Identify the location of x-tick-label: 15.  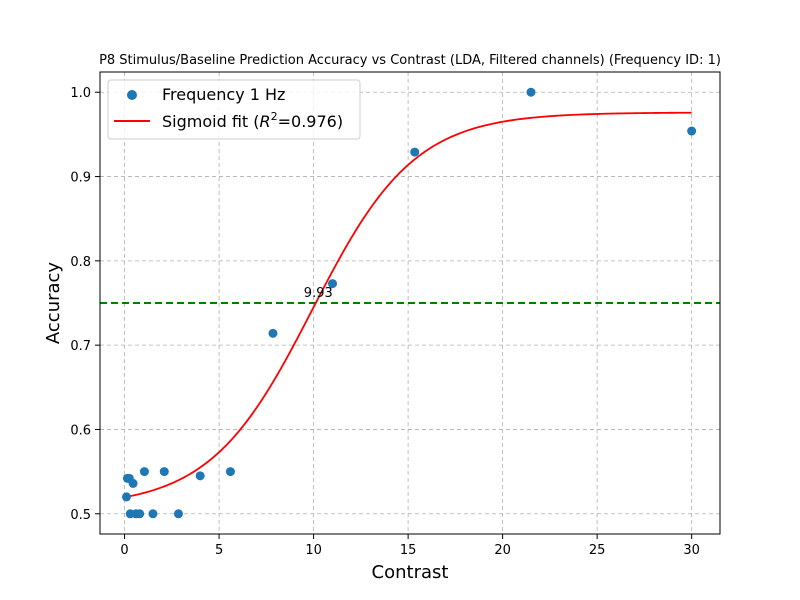
(408, 550).